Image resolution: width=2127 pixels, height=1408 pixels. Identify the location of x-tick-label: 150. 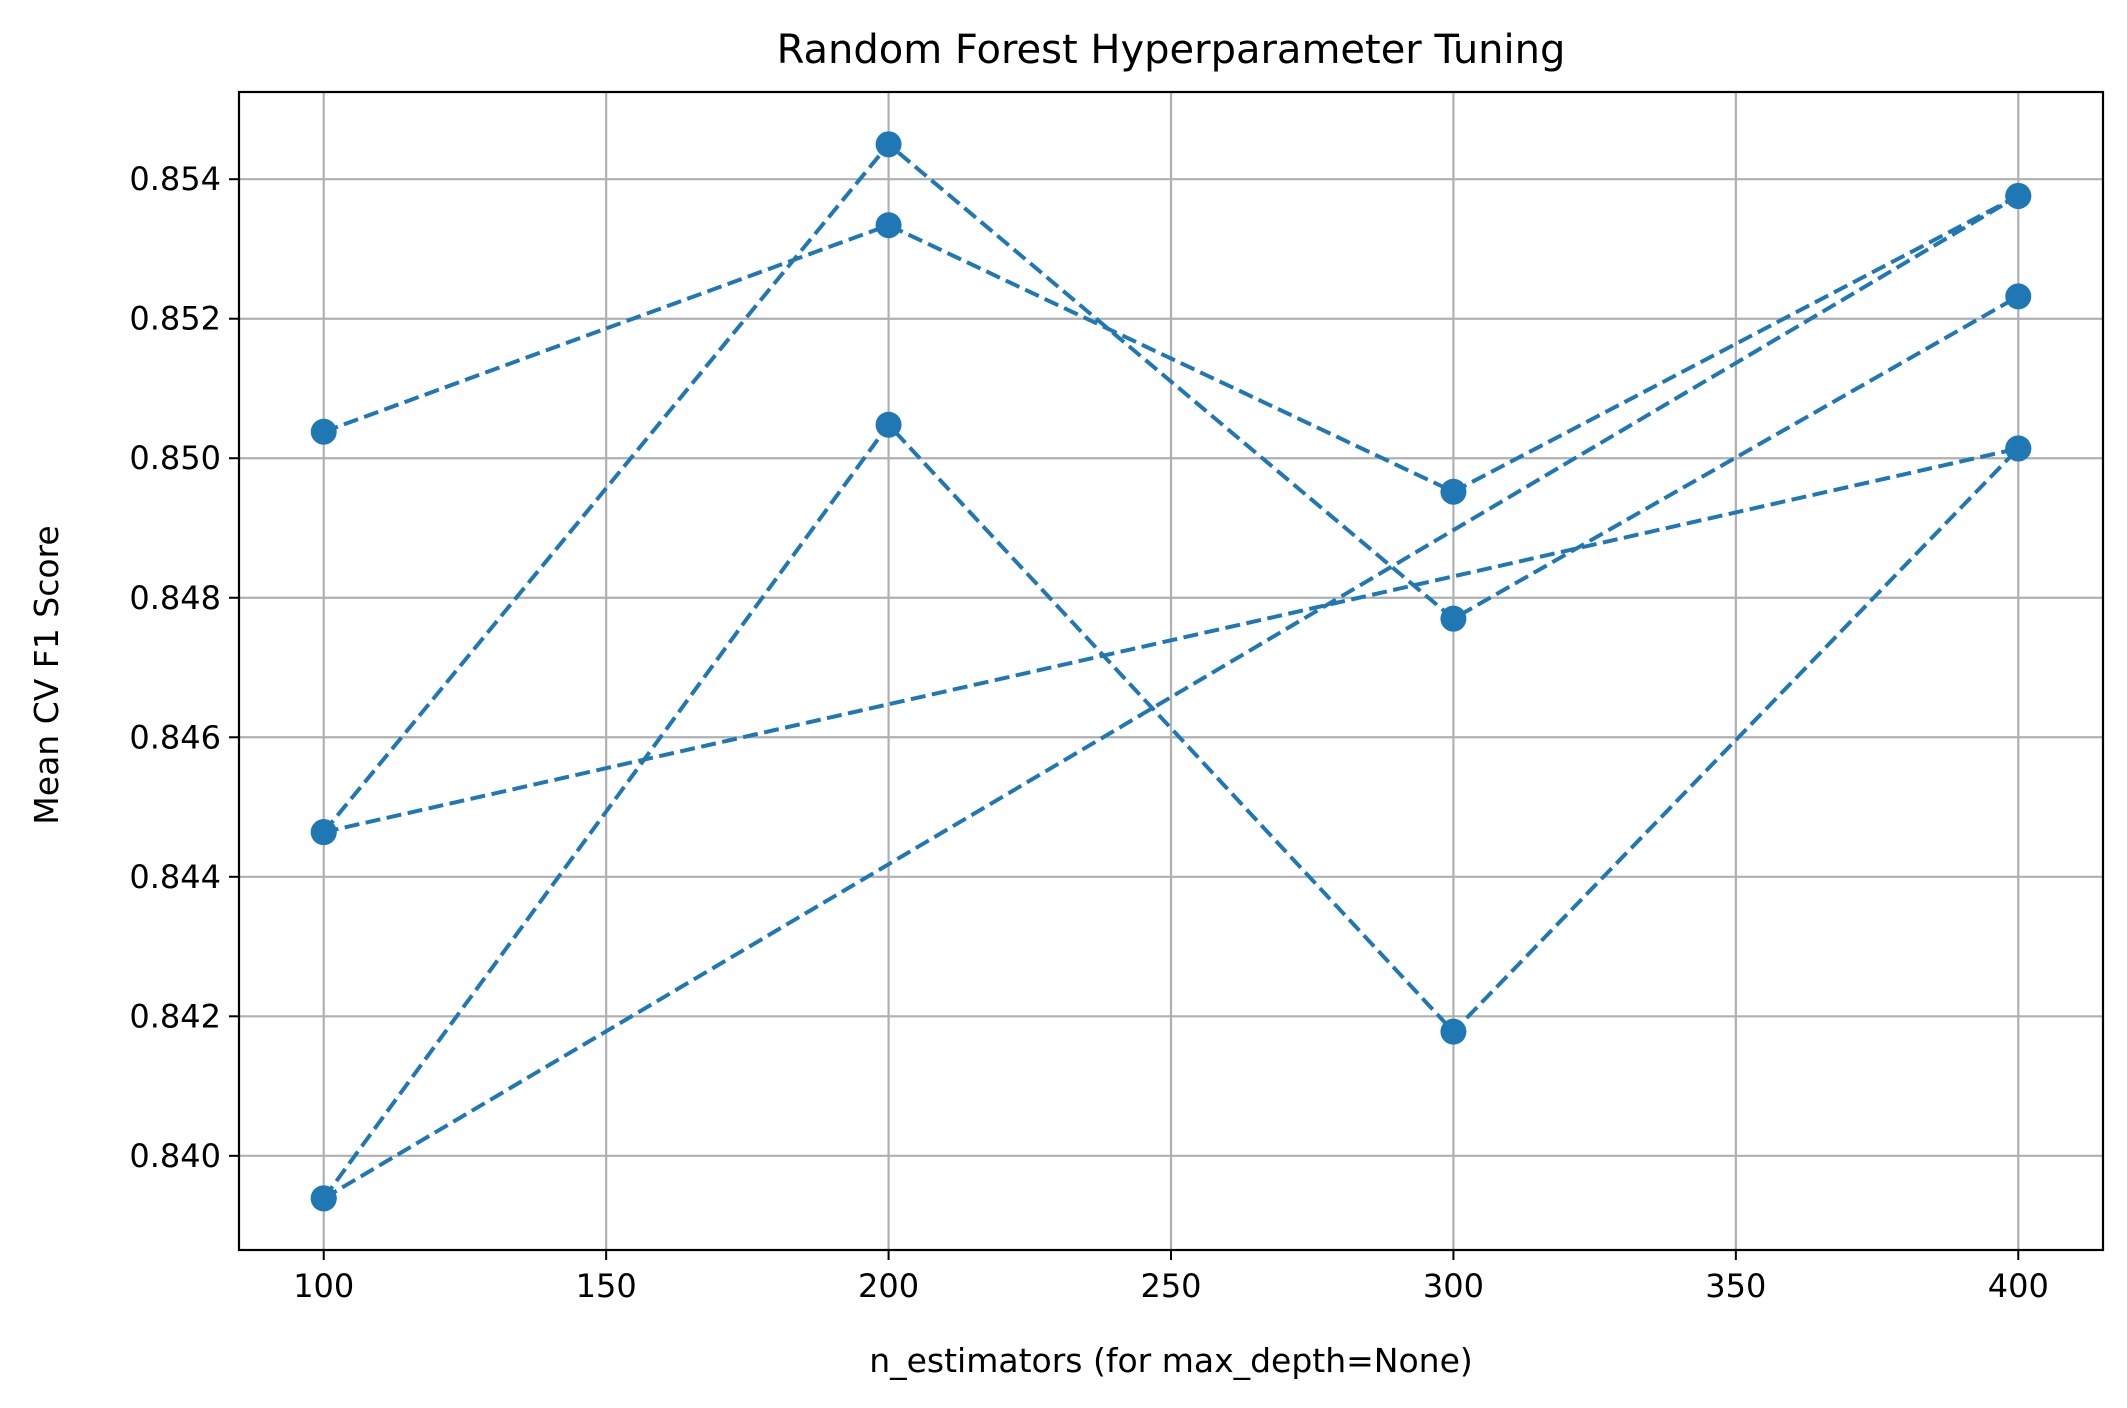
(606, 1286).